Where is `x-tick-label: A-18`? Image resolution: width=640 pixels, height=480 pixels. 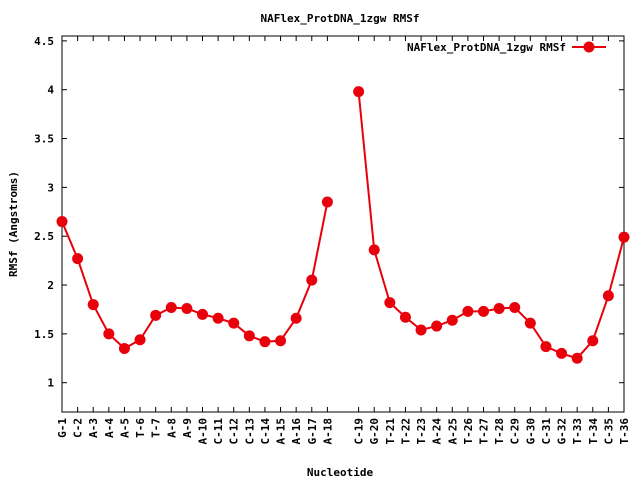 x-tick-label: A-18 is located at coordinates (327, 431).